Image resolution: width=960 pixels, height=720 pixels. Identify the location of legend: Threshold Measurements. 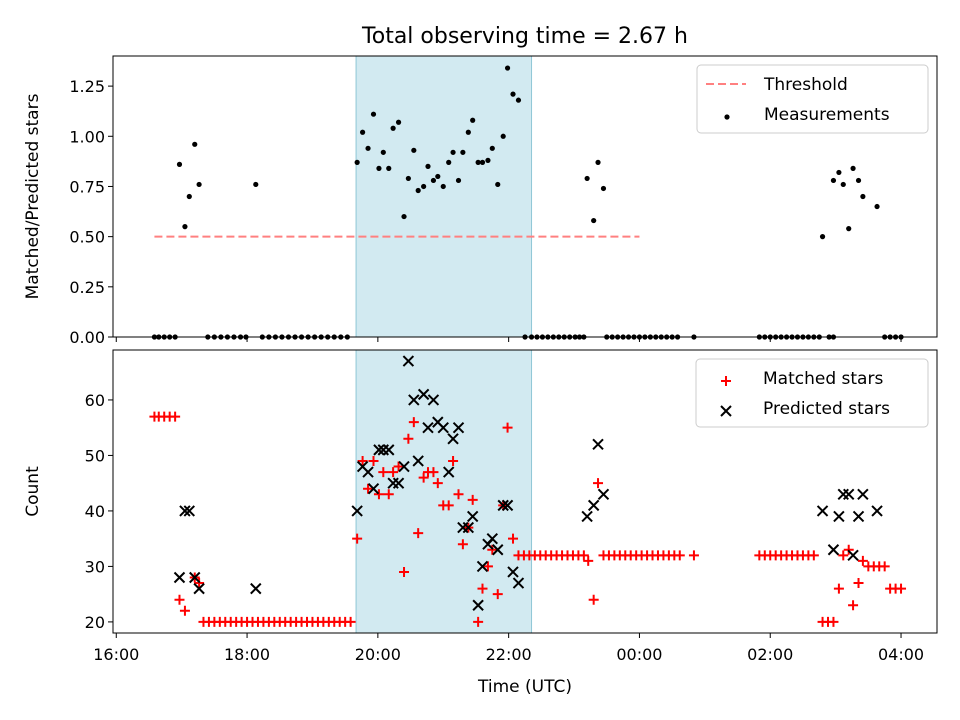
(812, 99).